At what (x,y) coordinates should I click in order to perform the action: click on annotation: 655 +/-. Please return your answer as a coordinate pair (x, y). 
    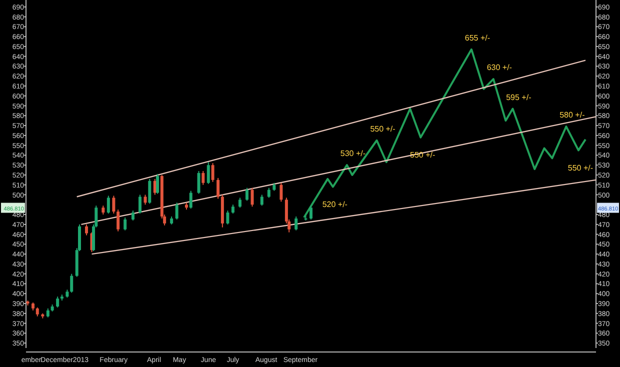
    Looking at the image, I should click on (477, 37).